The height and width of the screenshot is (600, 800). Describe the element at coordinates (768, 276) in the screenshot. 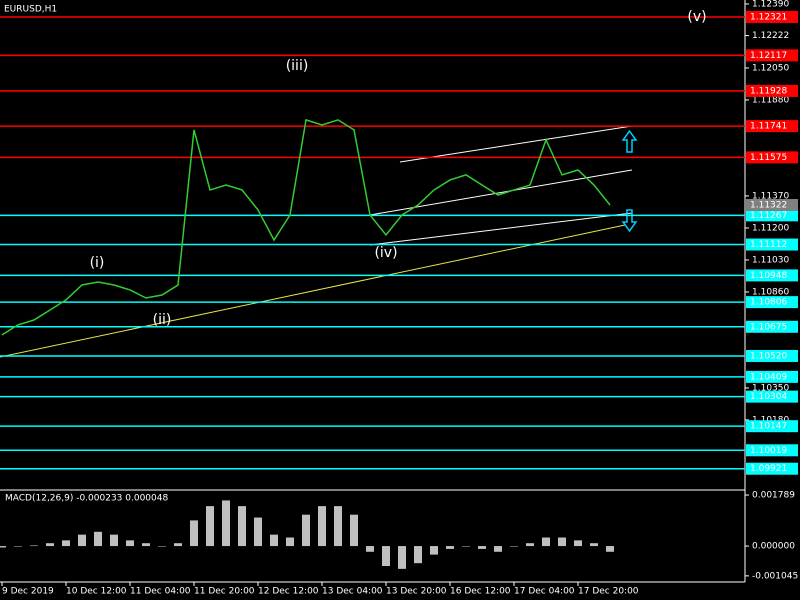

I see `level-label: 1.10948` at that location.